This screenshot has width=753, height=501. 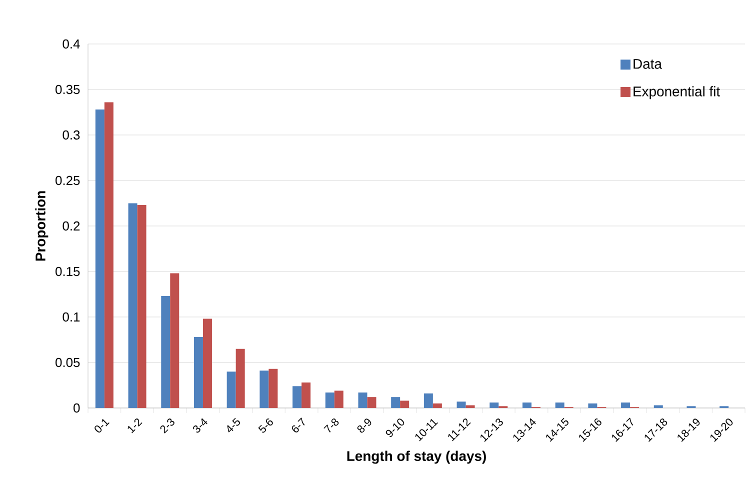 I want to click on x-tick-label: 7-8, so click(x=331, y=425).